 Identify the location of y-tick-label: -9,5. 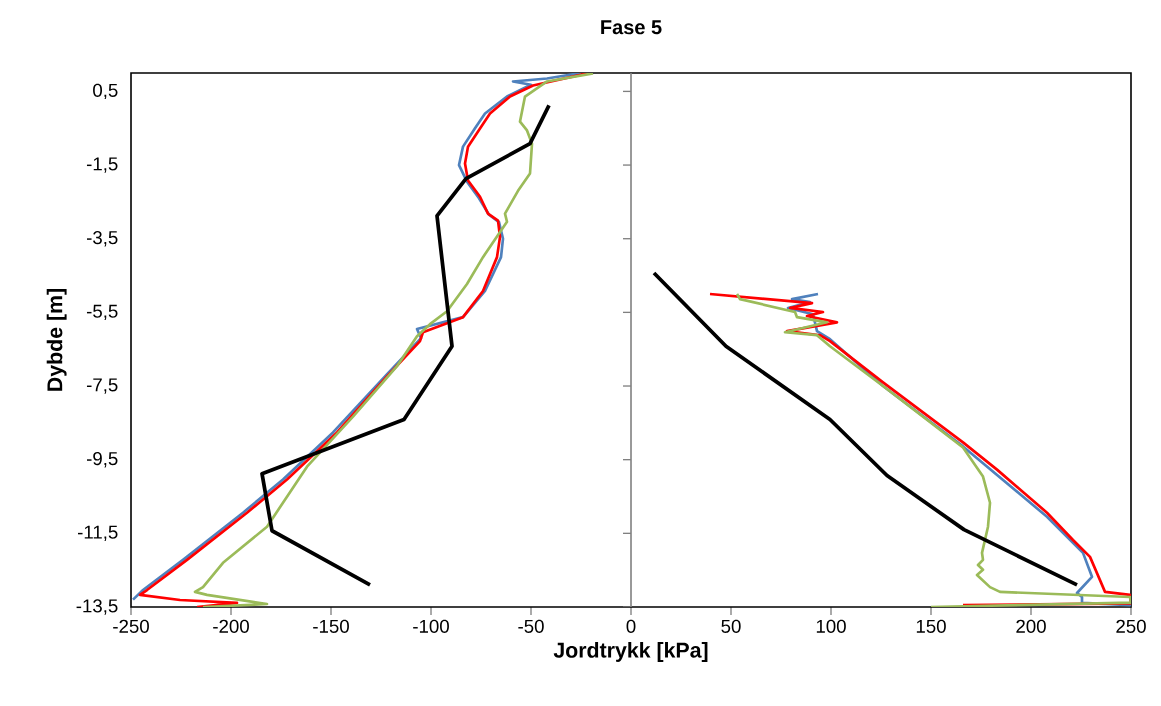
(102, 459).